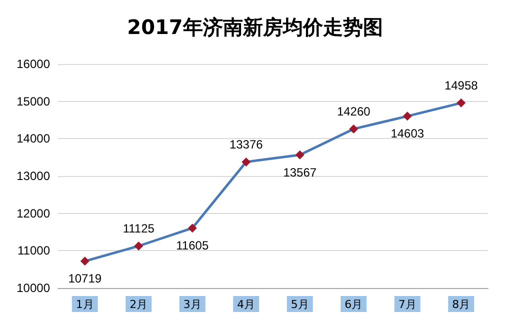 The image size is (510, 330). I want to click on y-tick-label: 15000, so click(33, 101).